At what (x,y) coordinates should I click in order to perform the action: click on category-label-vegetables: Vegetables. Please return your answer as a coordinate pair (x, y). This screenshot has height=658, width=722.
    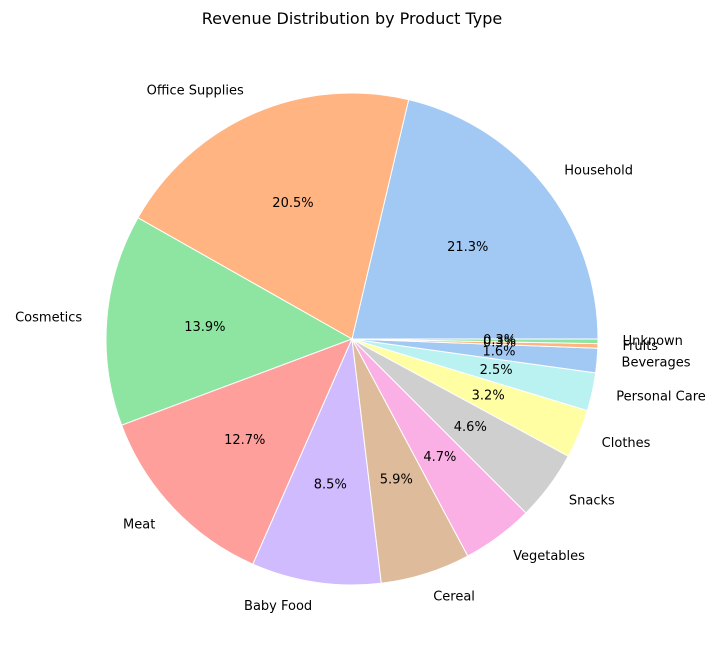
    Looking at the image, I should click on (549, 556).